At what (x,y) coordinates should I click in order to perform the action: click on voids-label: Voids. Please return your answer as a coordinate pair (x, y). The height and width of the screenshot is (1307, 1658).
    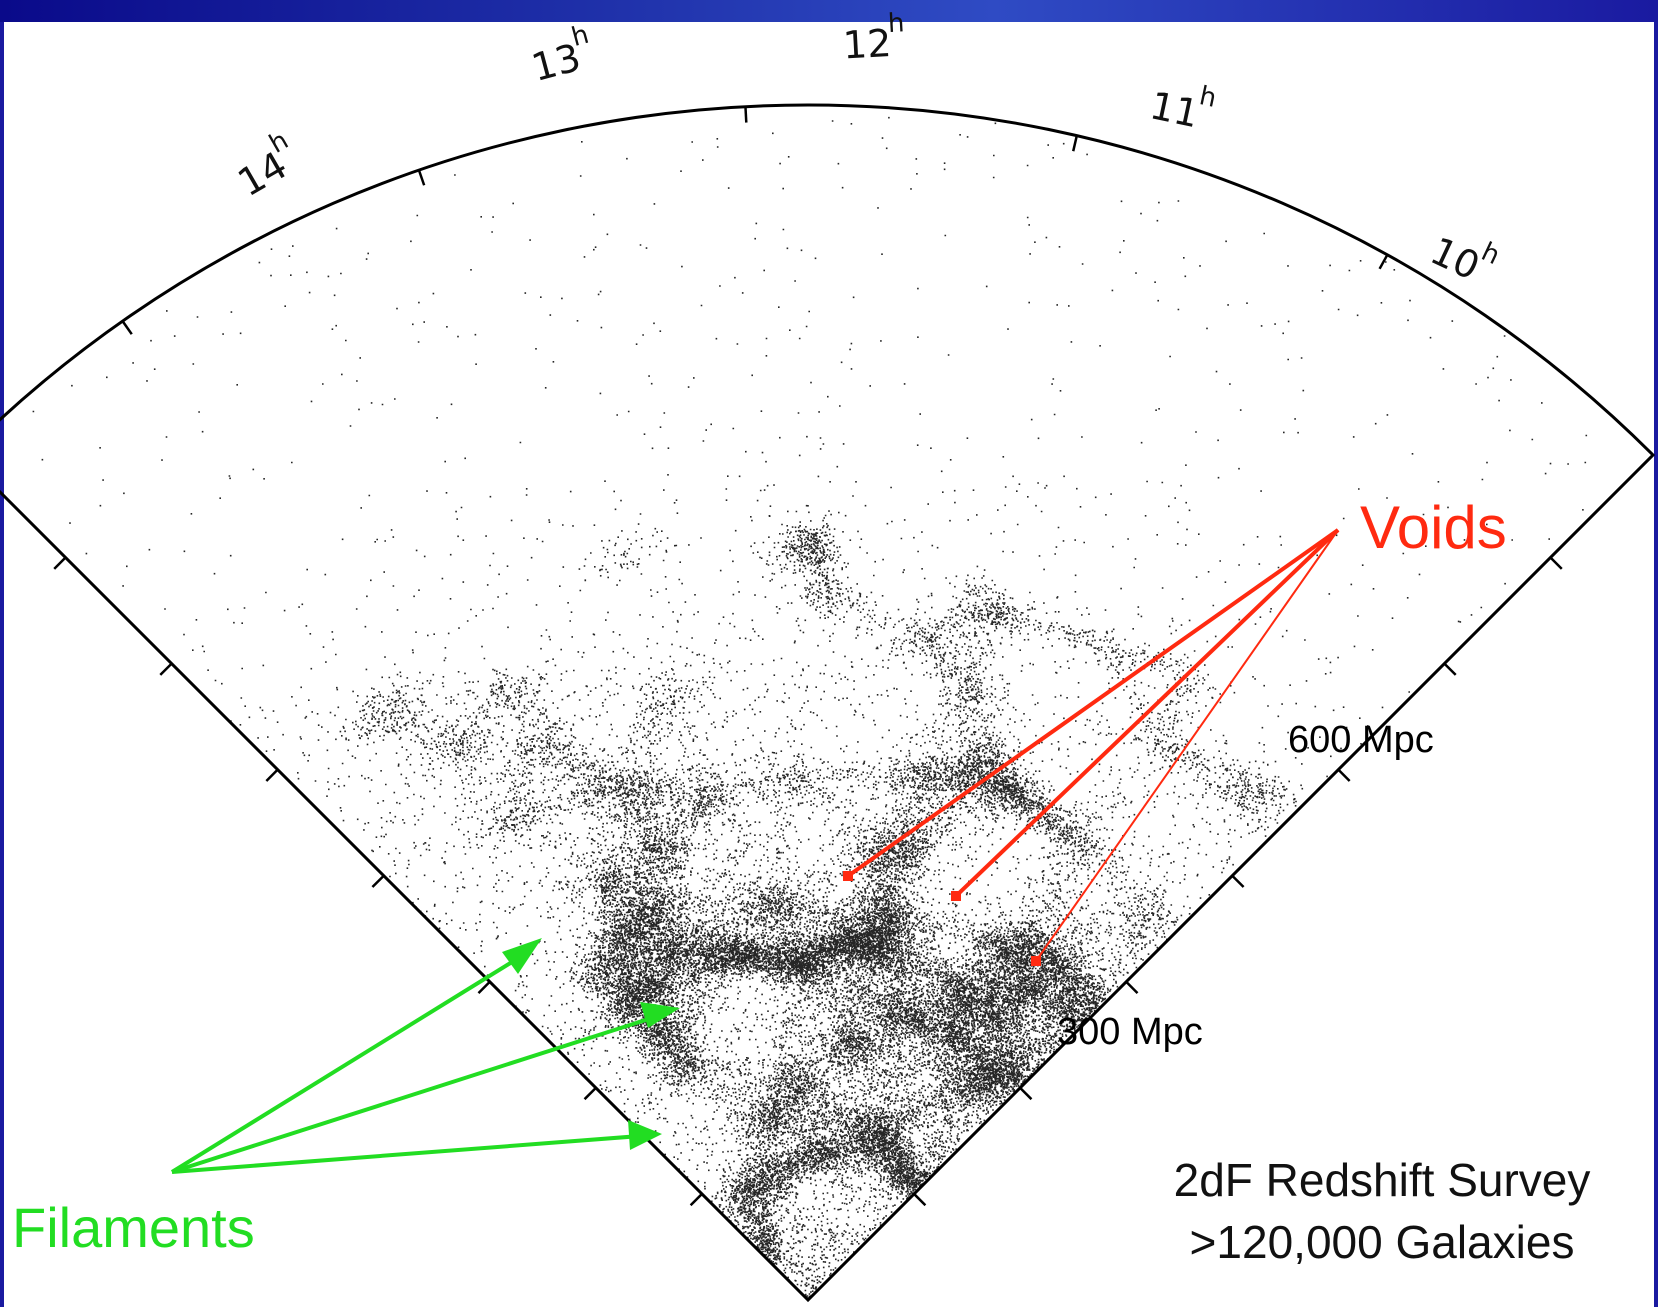
    Looking at the image, I should click on (1433, 527).